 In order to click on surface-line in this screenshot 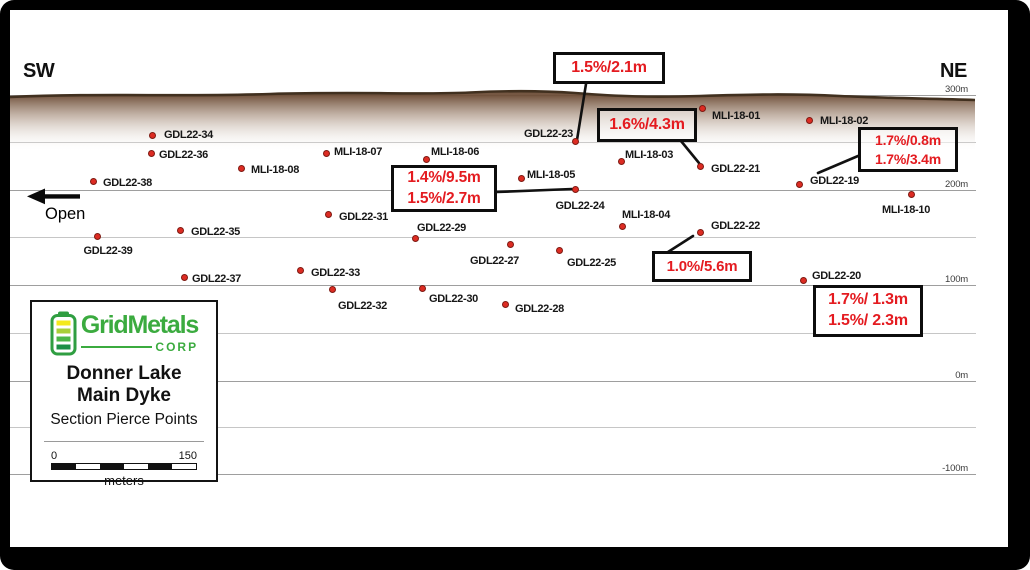, I will do `click(492, 95)`.